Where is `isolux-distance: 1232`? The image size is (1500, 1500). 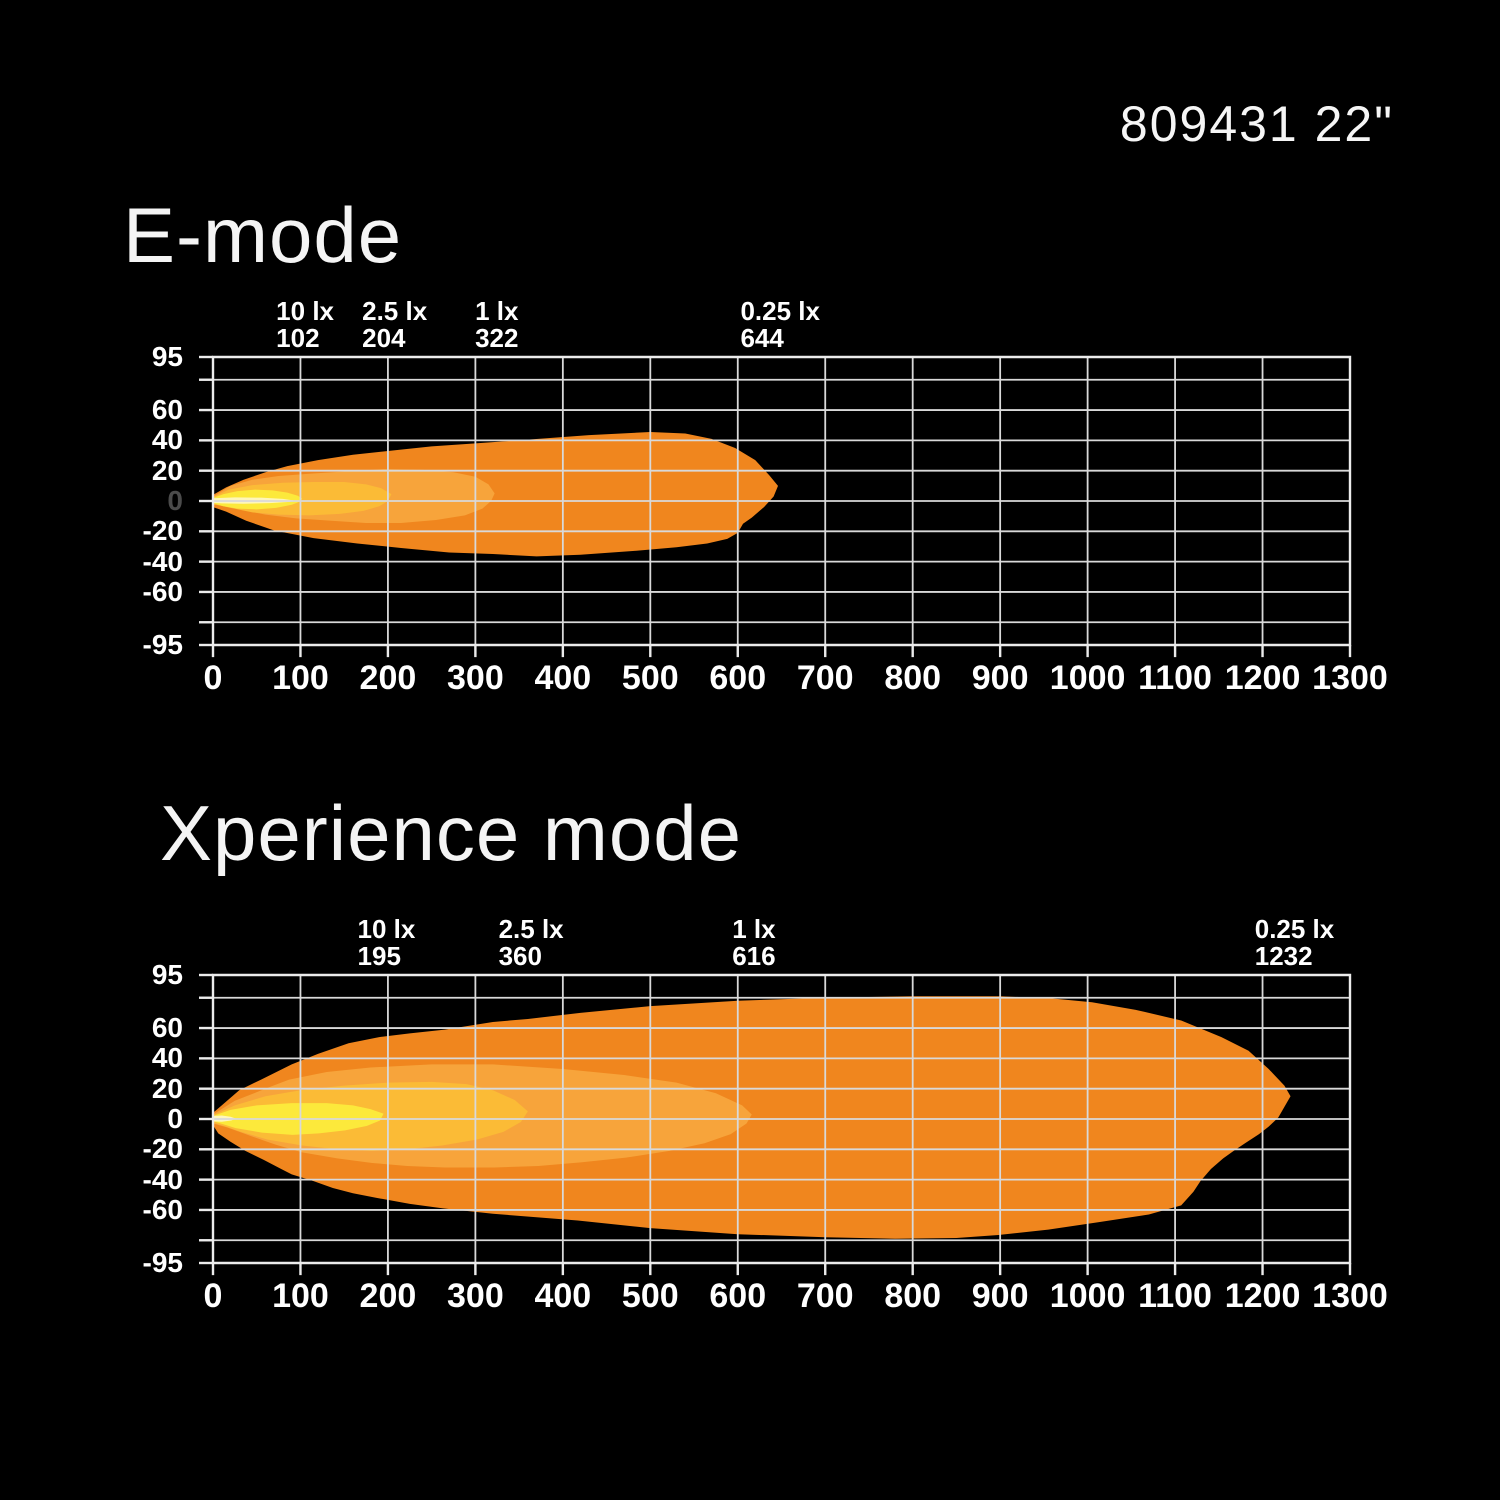
isolux-distance: 1232 is located at coordinates (1283, 956).